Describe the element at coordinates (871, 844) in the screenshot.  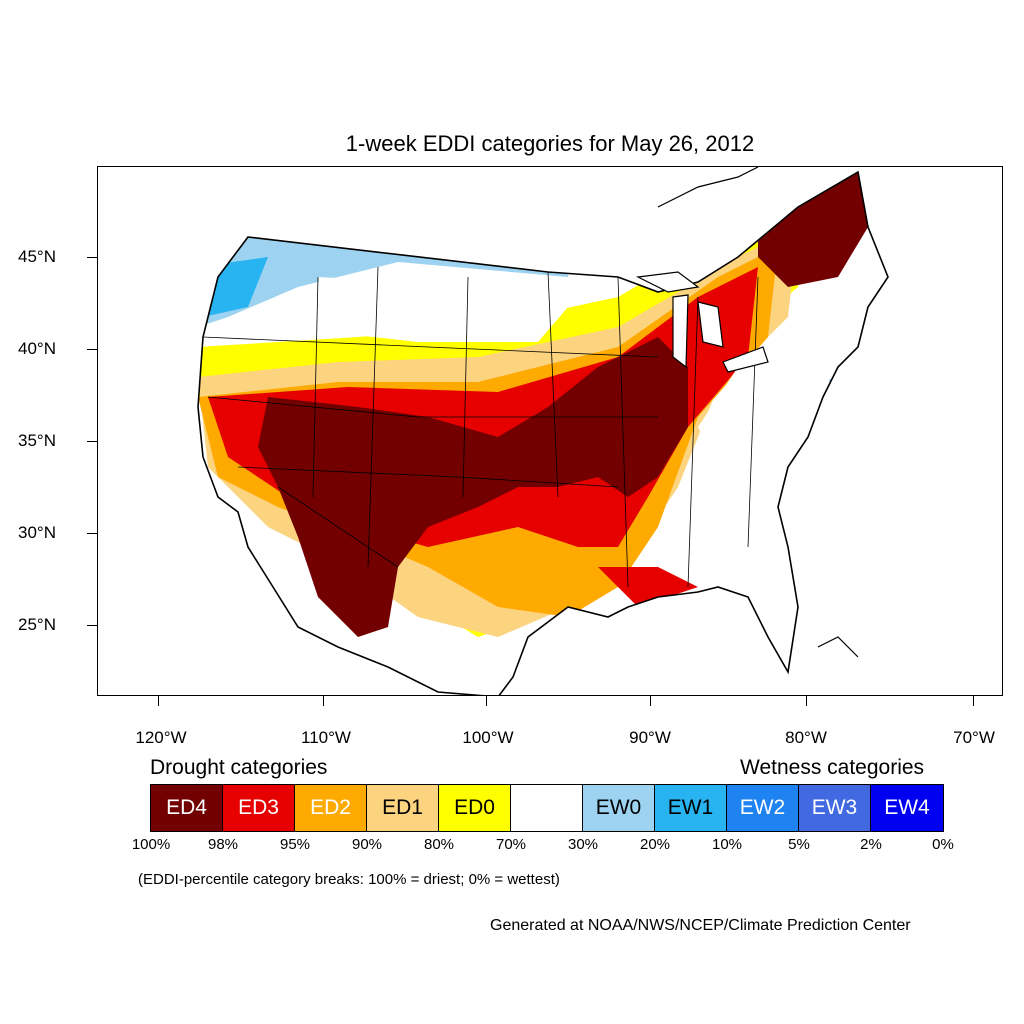
I see `legend-break-label: 2%` at that location.